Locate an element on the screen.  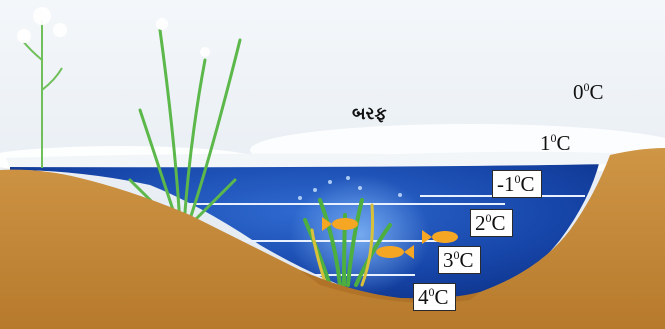
bubbles is located at coordinates (350, 188).